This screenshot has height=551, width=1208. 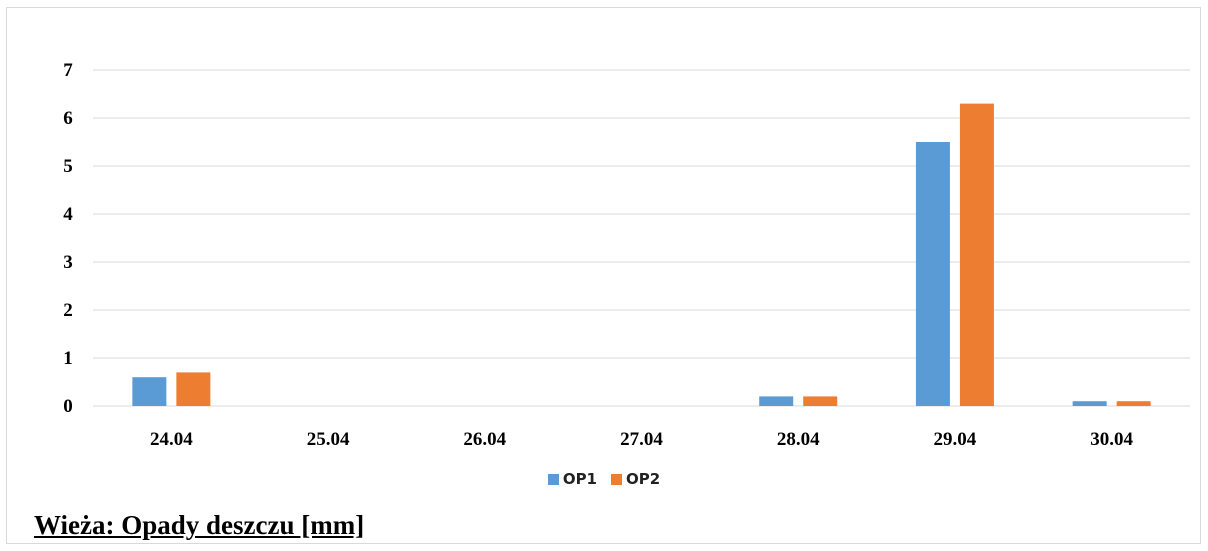 I want to click on legend-label-op2: OP2, so click(x=643, y=479).